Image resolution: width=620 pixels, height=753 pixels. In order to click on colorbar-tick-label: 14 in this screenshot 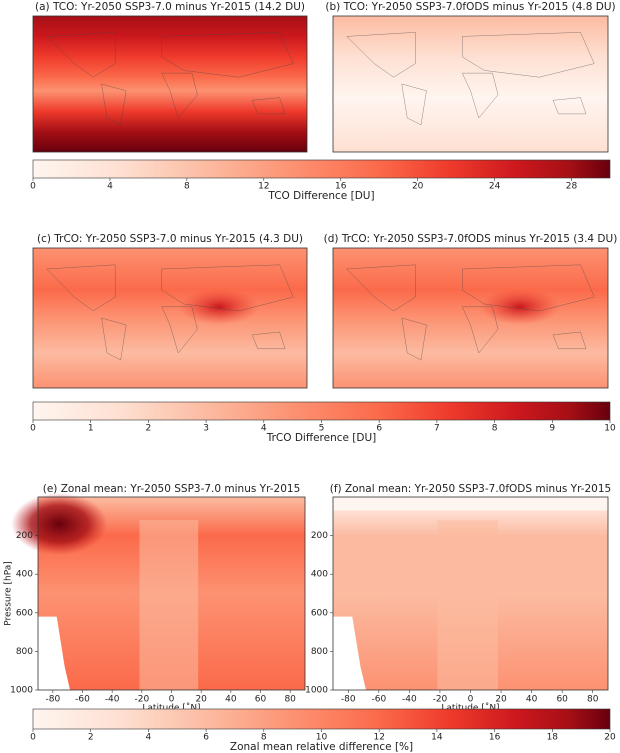, I will do `click(437, 738)`.